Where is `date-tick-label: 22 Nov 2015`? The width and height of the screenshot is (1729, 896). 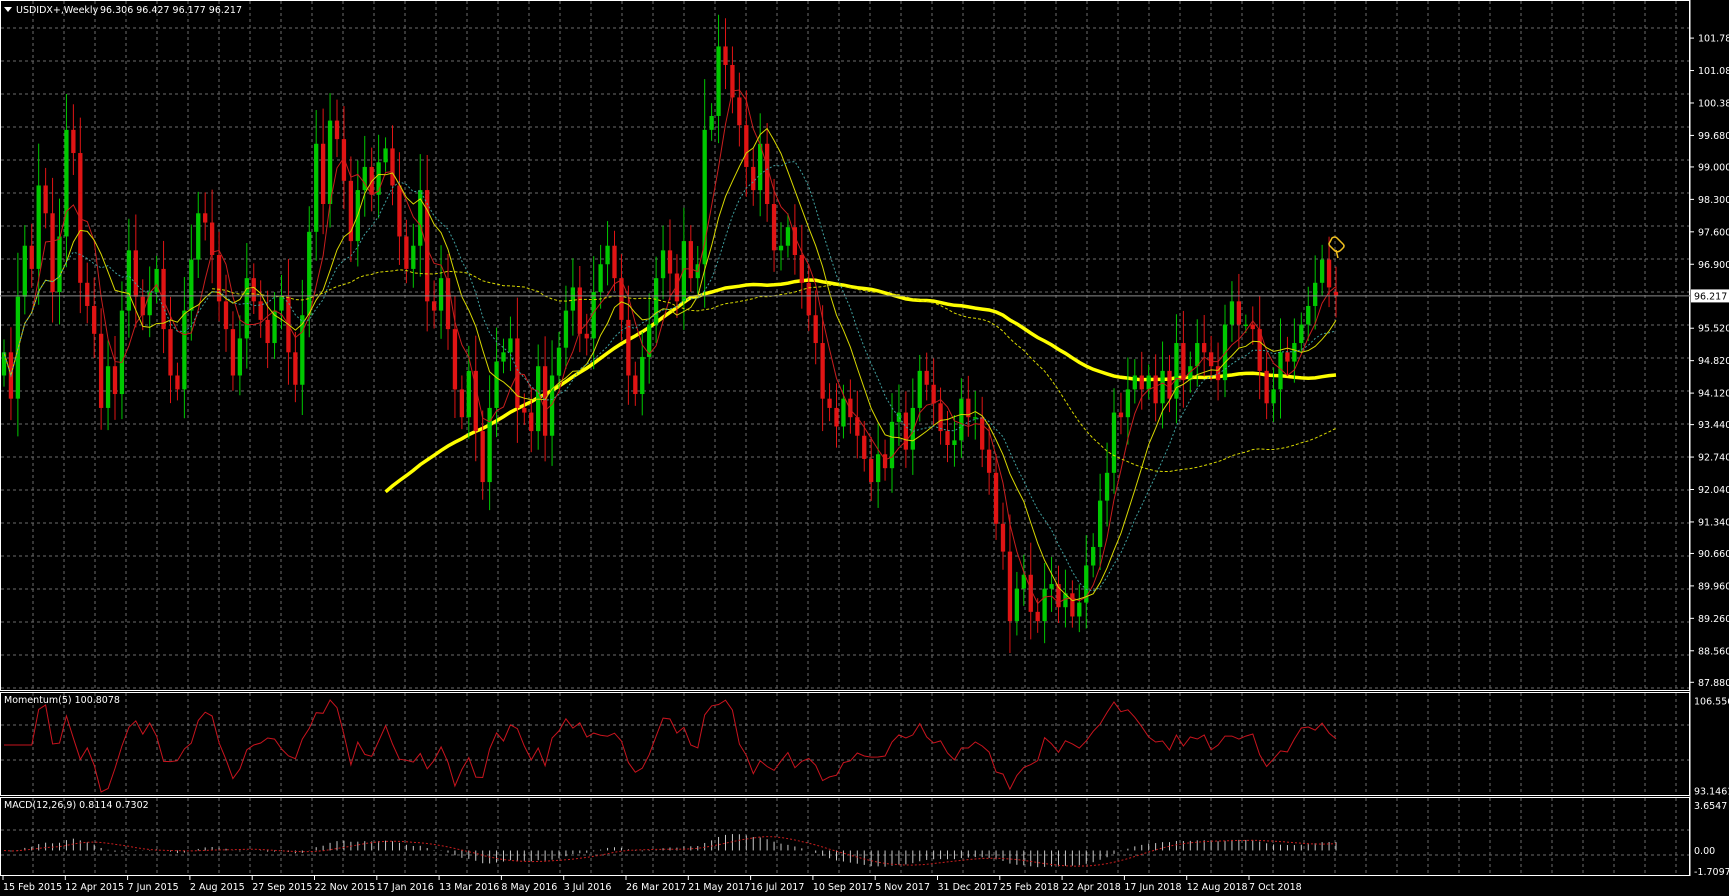
date-tick-label: 22 Nov 2015 is located at coordinates (345, 887).